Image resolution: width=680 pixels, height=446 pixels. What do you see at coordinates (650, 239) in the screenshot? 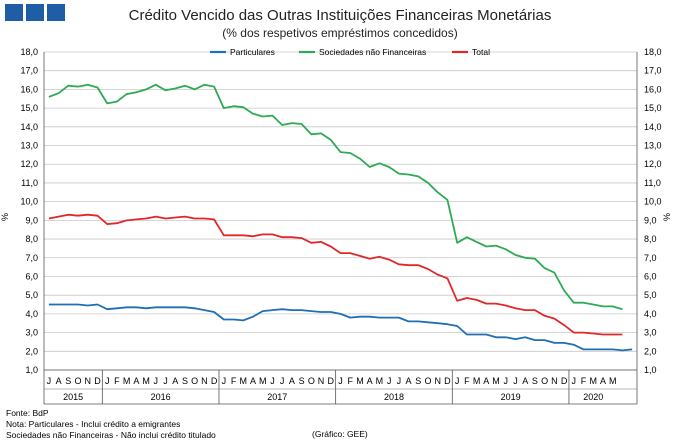
I see `y-tick-label-right: 8,0` at bounding box center [650, 239].